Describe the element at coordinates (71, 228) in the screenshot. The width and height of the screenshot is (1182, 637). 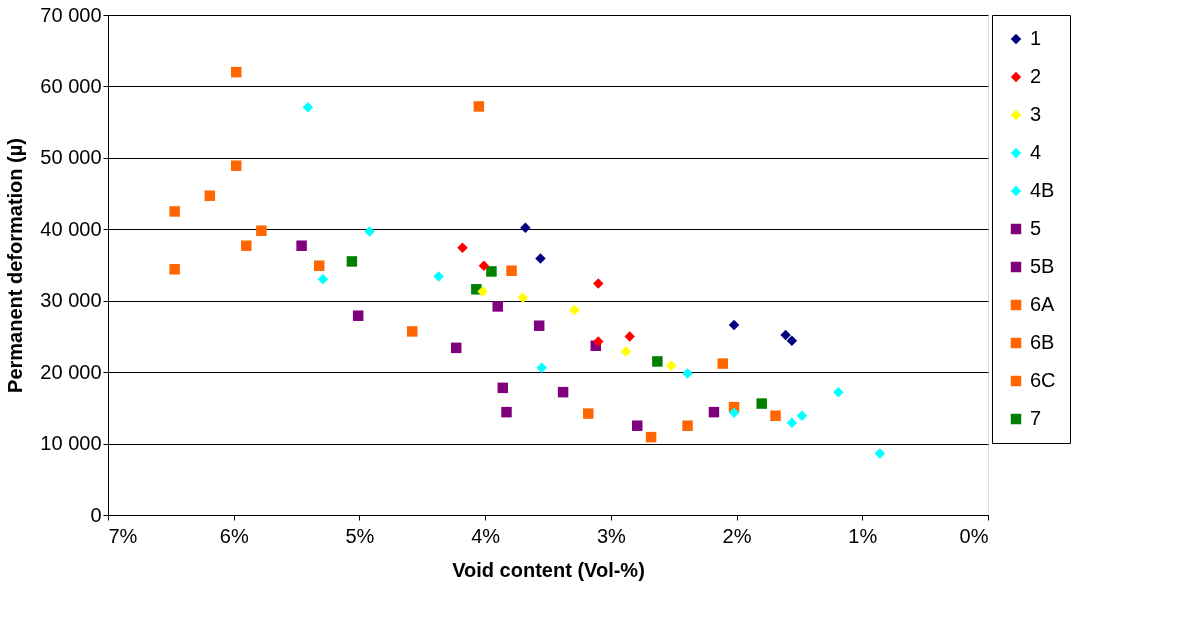
I see `y-tick-label: 40 000` at that location.